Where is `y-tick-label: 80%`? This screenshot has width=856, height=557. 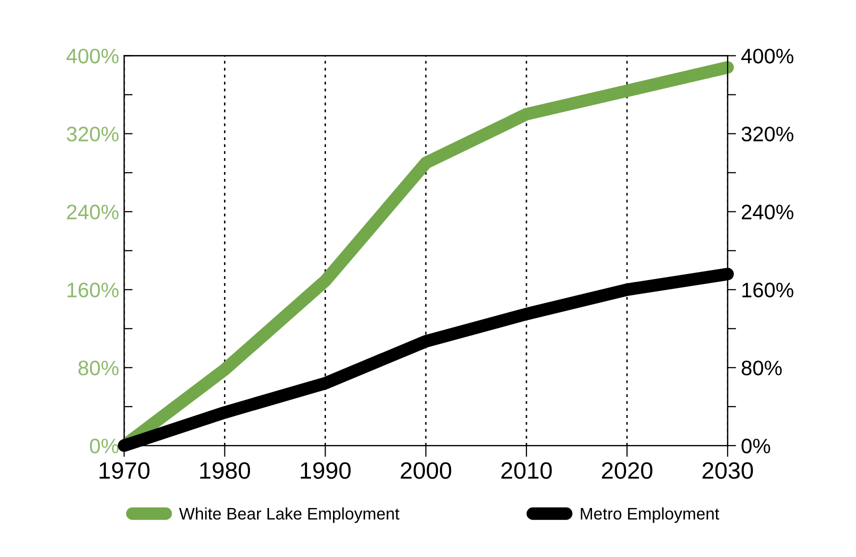 y-tick-label: 80% is located at coordinates (98, 368).